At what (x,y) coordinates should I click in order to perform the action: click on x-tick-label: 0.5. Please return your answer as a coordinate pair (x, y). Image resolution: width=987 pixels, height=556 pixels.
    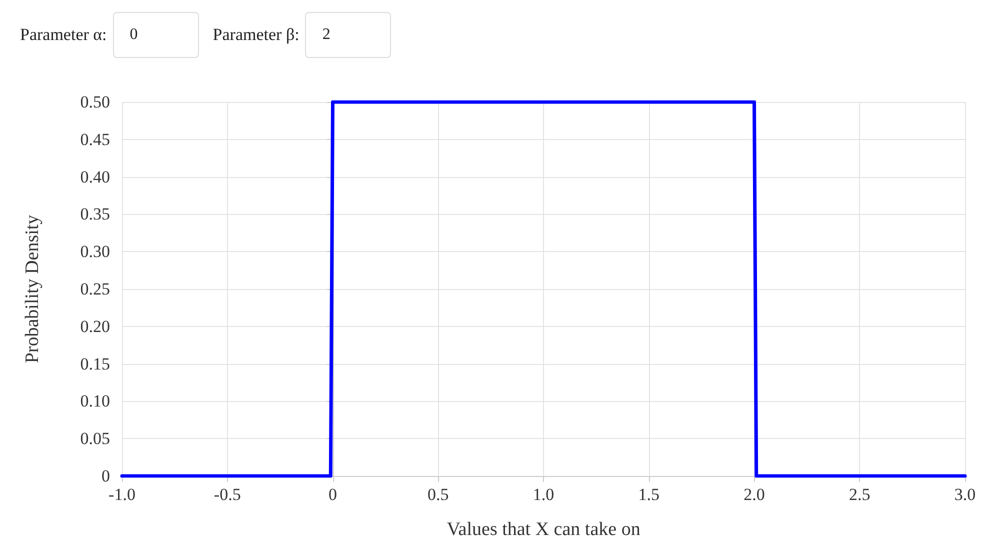
    Looking at the image, I should click on (438, 494).